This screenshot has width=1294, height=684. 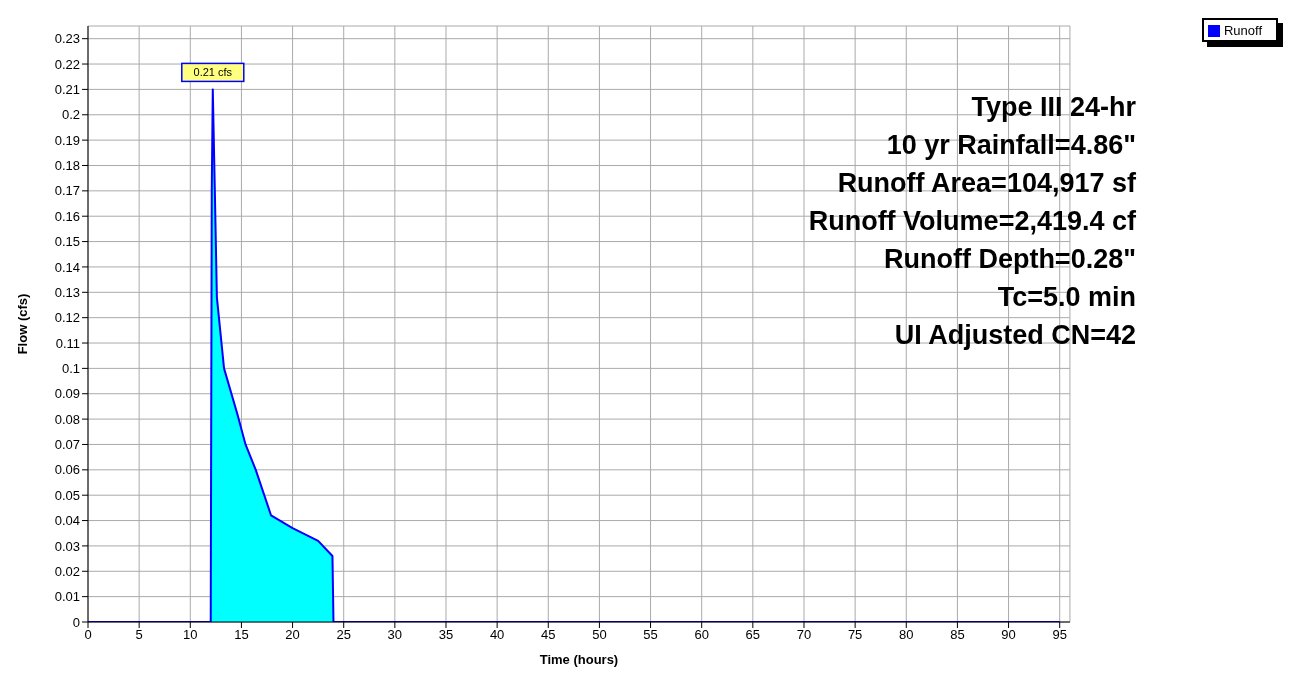 What do you see at coordinates (1066, 297) in the screenshot?
I see `annotation: Tc=5.0 min` at bounding box center [1066, 297].